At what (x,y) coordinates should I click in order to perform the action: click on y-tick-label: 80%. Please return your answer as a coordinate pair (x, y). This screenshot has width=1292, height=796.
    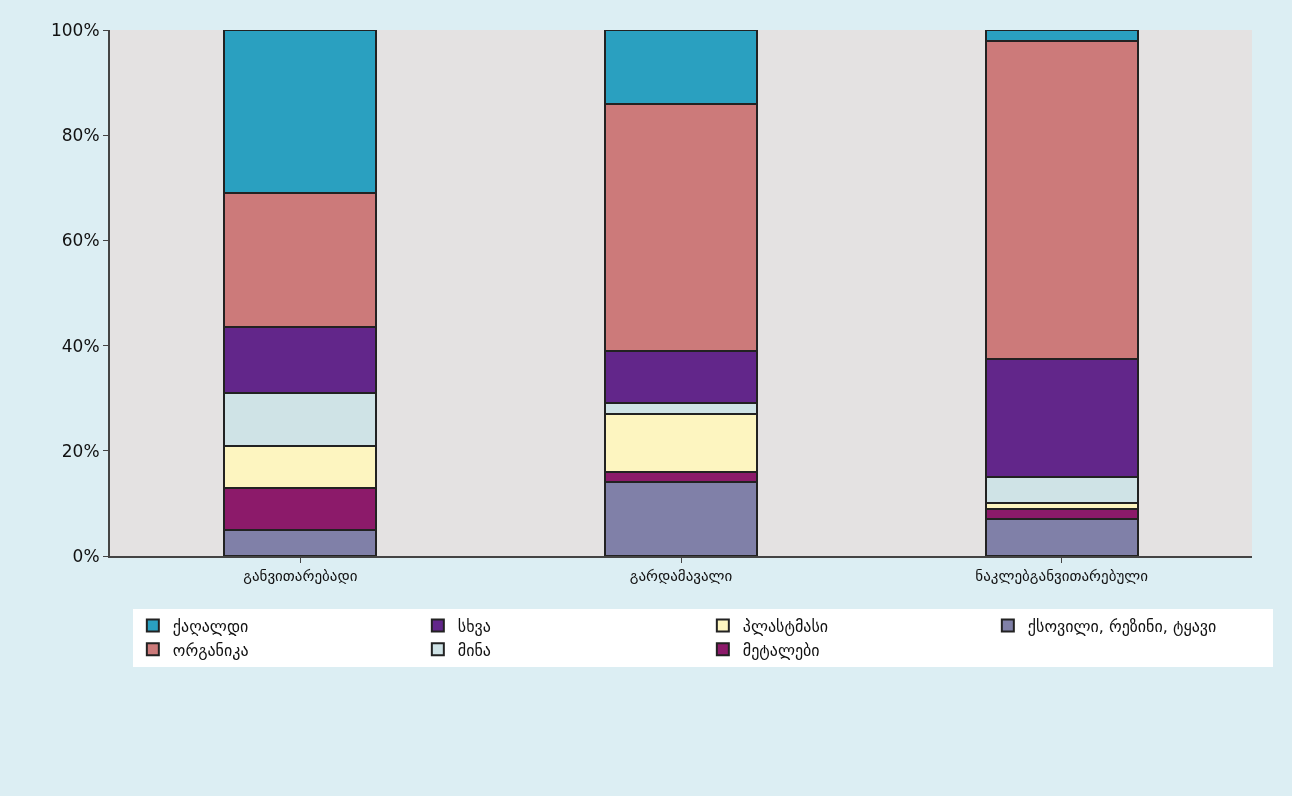
    Looking at the image, I should click on (80, 135).